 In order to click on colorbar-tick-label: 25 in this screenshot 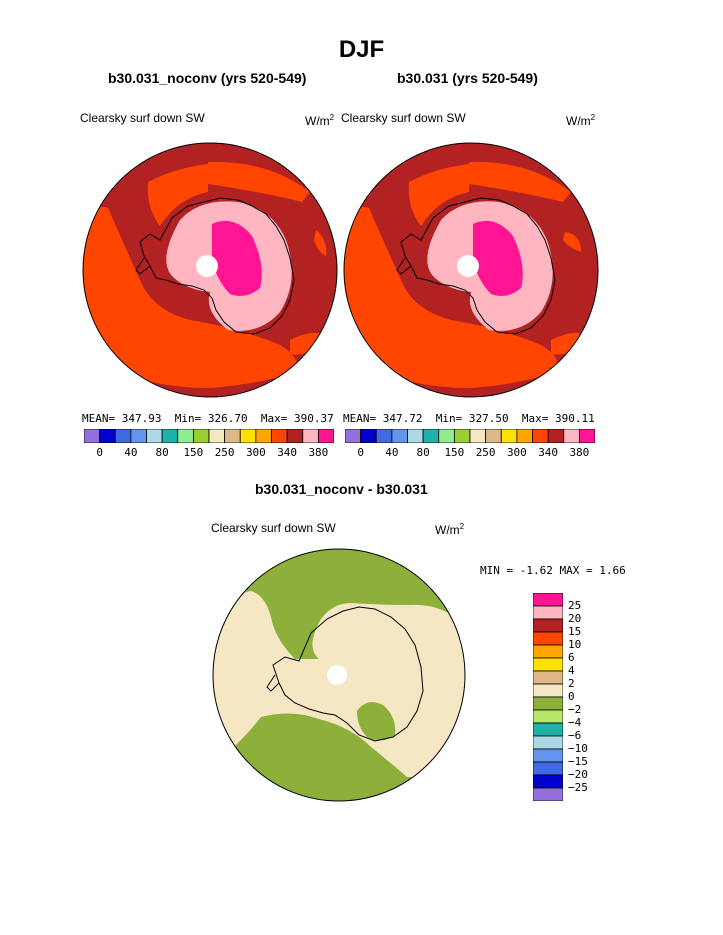, I will do `click(575, 605)`.